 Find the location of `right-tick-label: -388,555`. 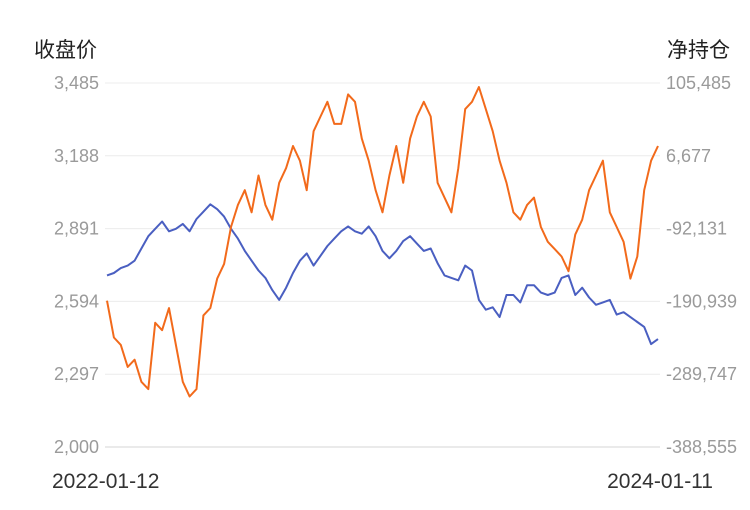

right-tick-label: -388,555 is located at coordinates (701, 447).